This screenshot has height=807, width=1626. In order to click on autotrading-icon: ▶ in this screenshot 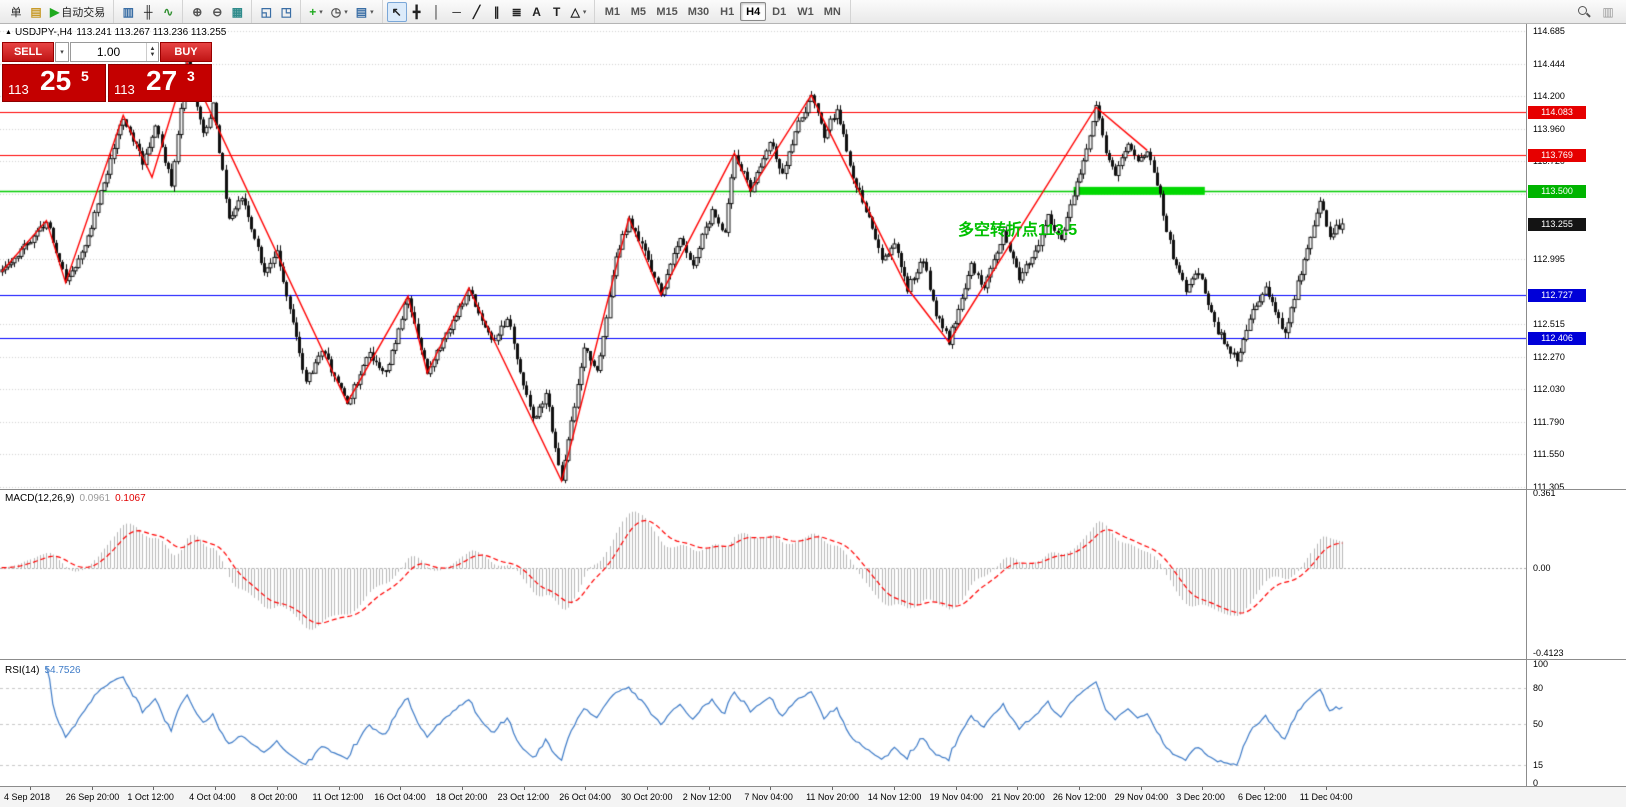, I will do `click(55, 11)`.